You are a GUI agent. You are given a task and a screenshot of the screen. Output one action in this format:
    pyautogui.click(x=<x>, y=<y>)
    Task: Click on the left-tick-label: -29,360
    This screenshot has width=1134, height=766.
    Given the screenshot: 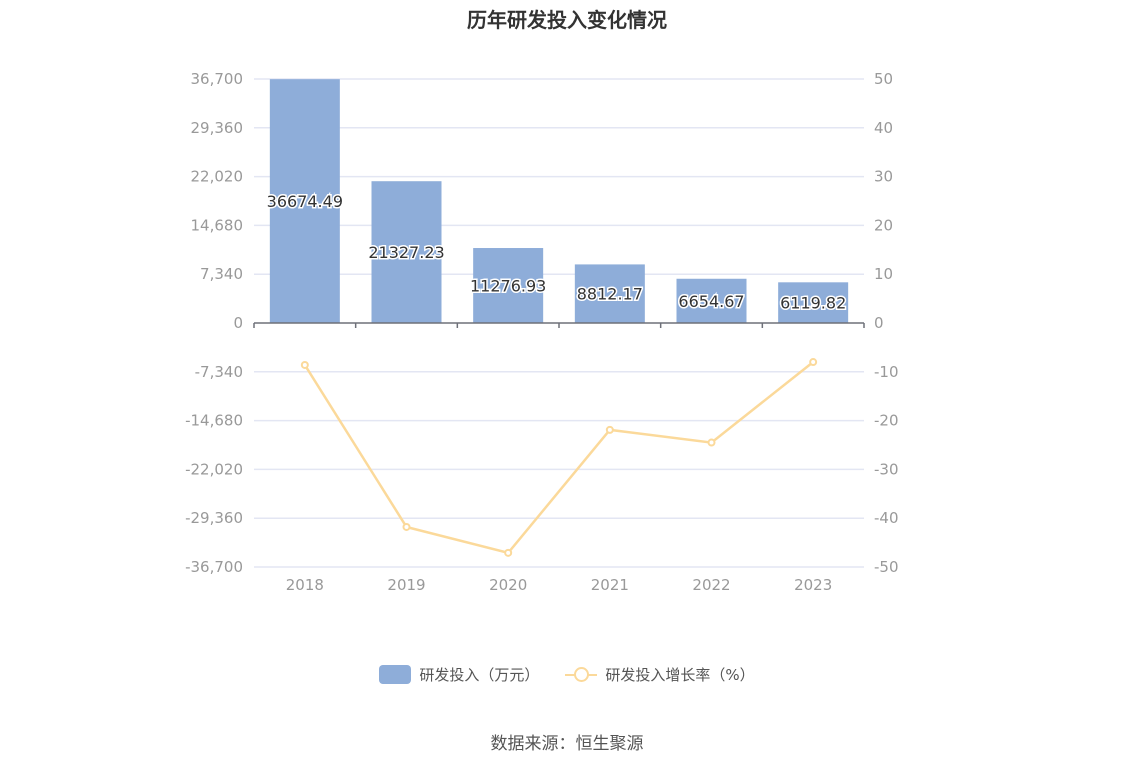 What is the action you would take?
    pyautogui.click(x=214, y=518)
    